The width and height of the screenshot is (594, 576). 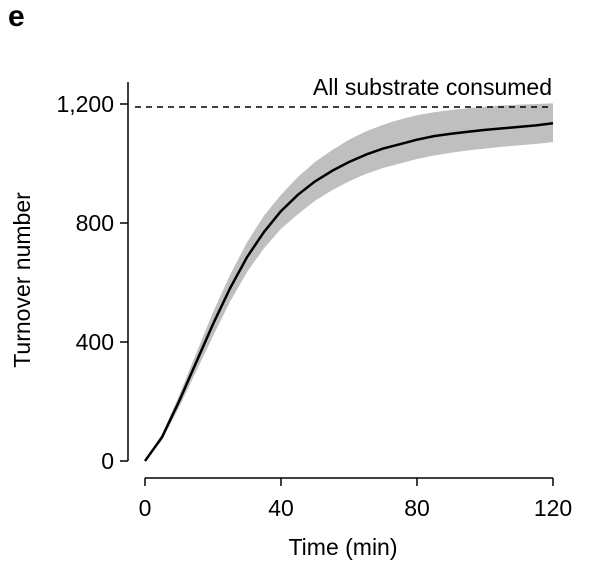 I want to click on x-tick-label: 120, so click(x=553, y=508).